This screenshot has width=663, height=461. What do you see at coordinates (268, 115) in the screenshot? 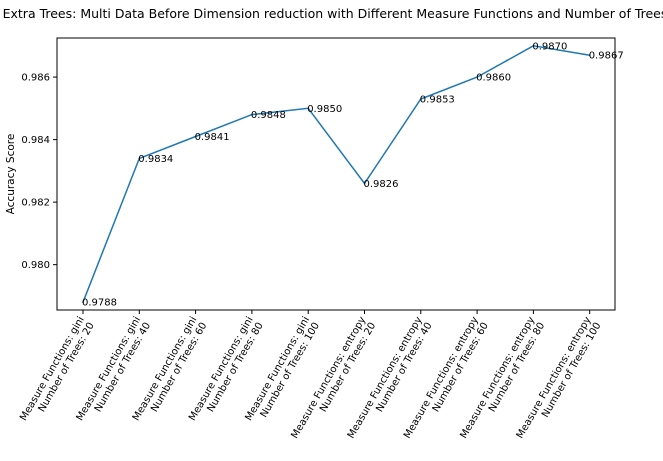
I see `data-label: 0.9848` at bounding box center [268, 115].